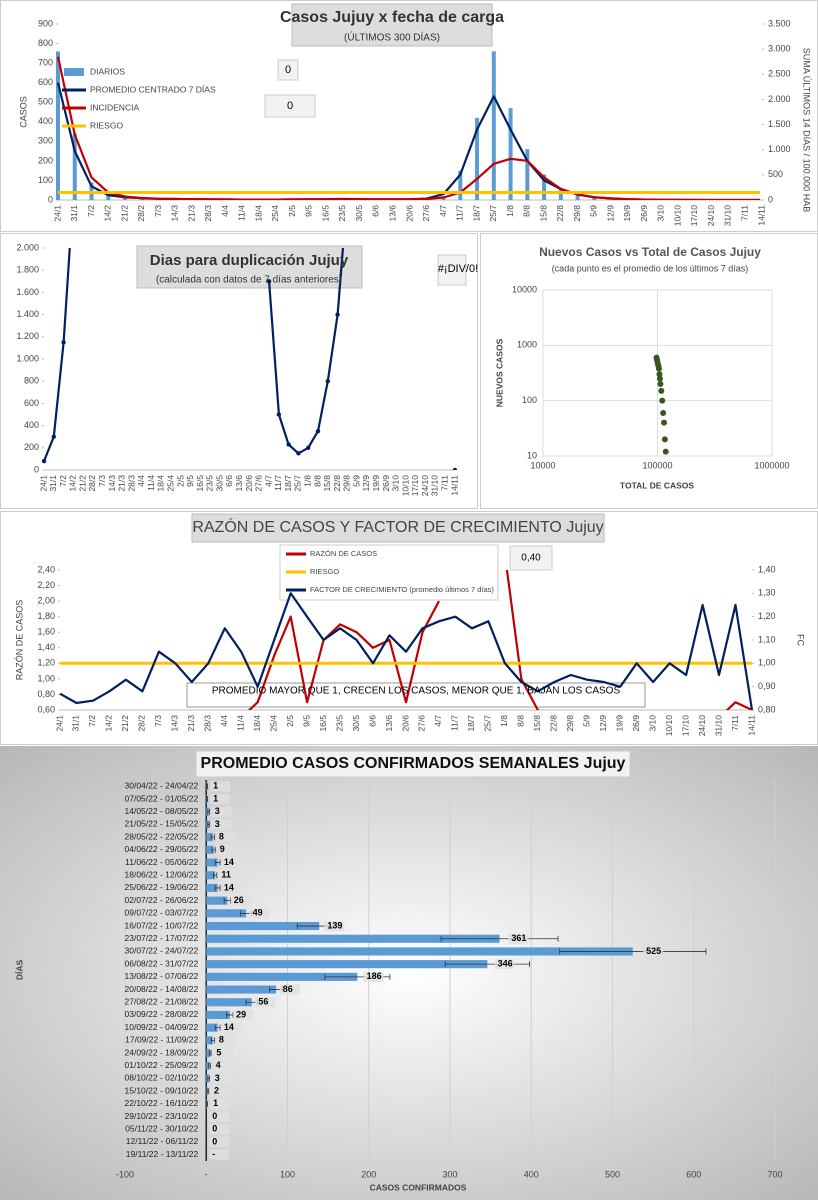  Describe the element at coordinates (27, 270) in the screenshot. I see `y-tick-label: 1.800` at that location.